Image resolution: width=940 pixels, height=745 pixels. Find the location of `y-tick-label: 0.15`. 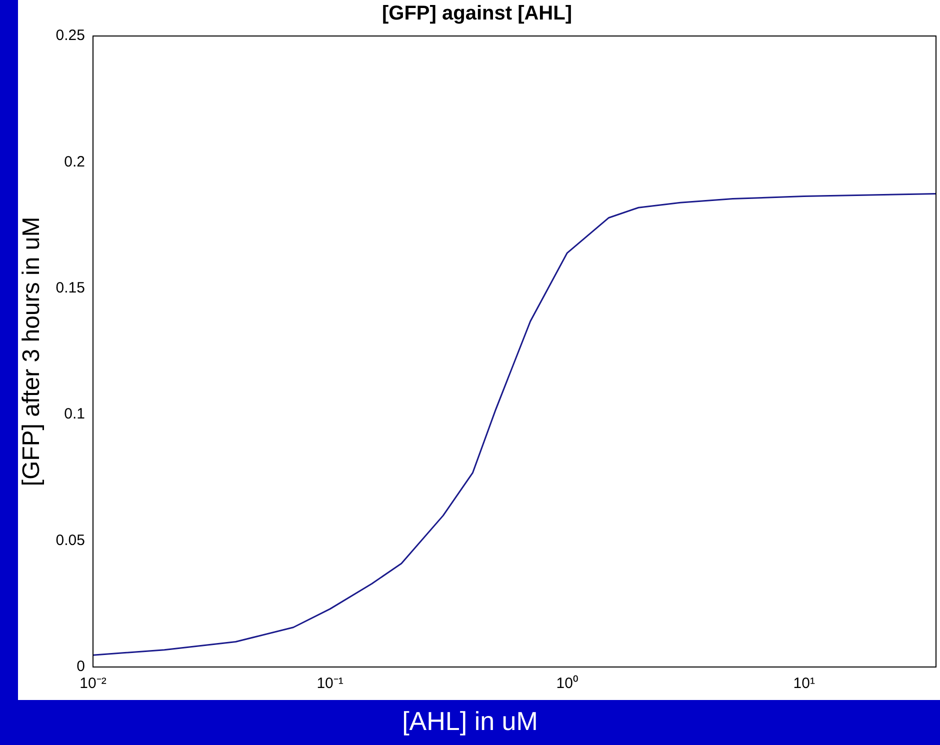

y-tick-label: 0.15 is located at coordinates (70, 288).